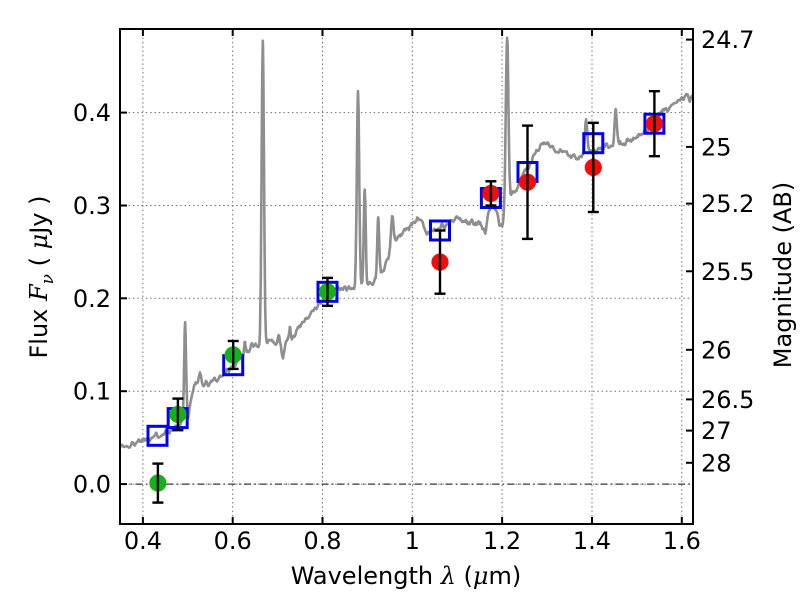  What do you see at coordinates (727, 40) in the screenshot?
I see `mag-tick-label-right: 24.7` at bounding box center [727, 40].